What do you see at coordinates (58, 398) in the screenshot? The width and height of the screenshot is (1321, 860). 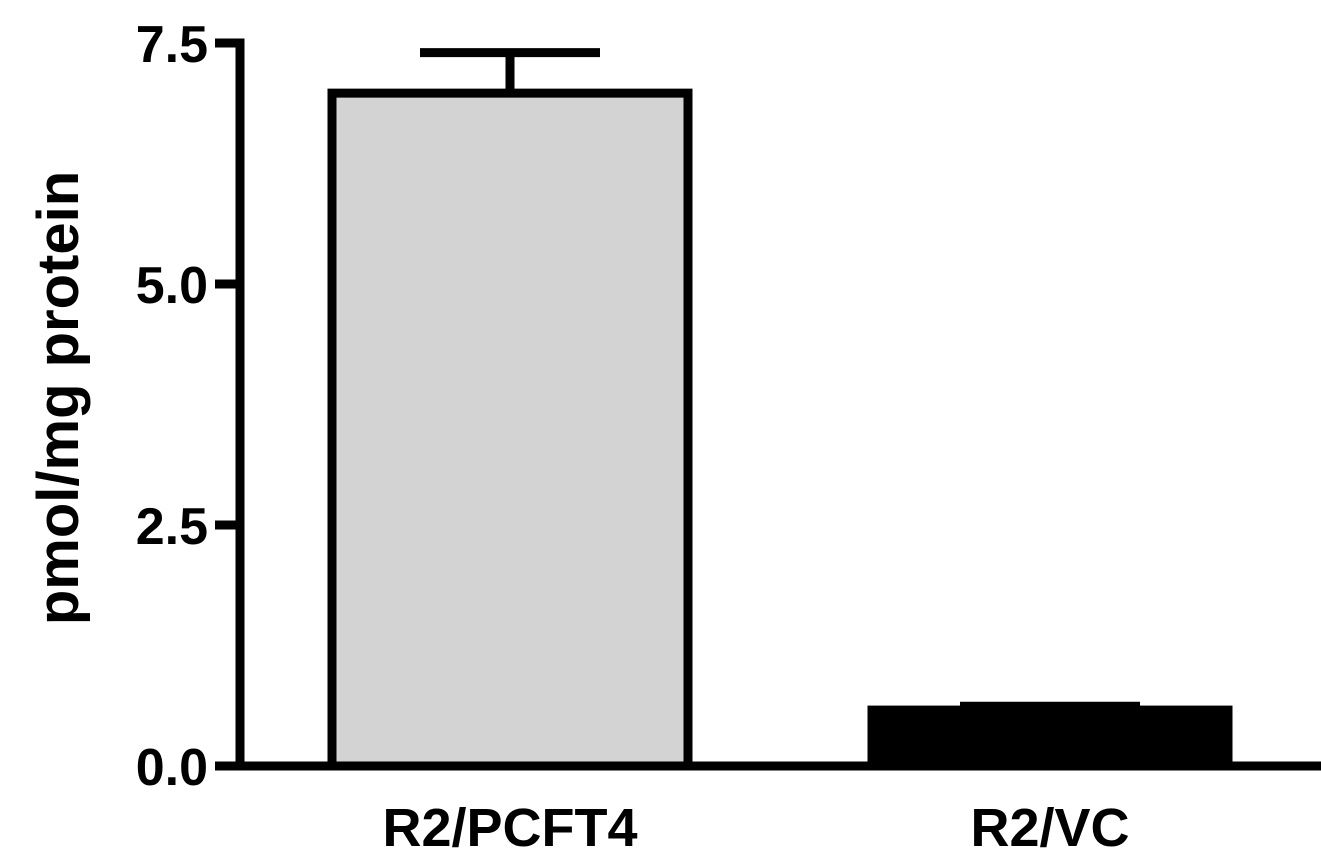 I see `y-axis-title: pmol/mg protein` at bounding box center [58, 398].